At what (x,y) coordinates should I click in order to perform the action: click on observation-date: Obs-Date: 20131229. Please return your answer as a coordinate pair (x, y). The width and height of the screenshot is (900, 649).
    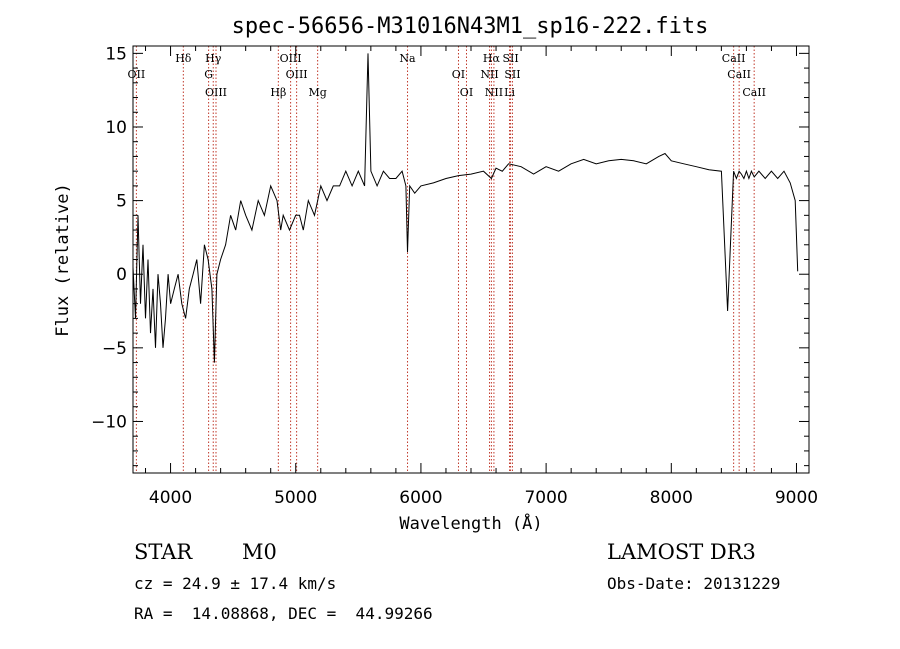
    Looking at the image, I should click on (694, 583).